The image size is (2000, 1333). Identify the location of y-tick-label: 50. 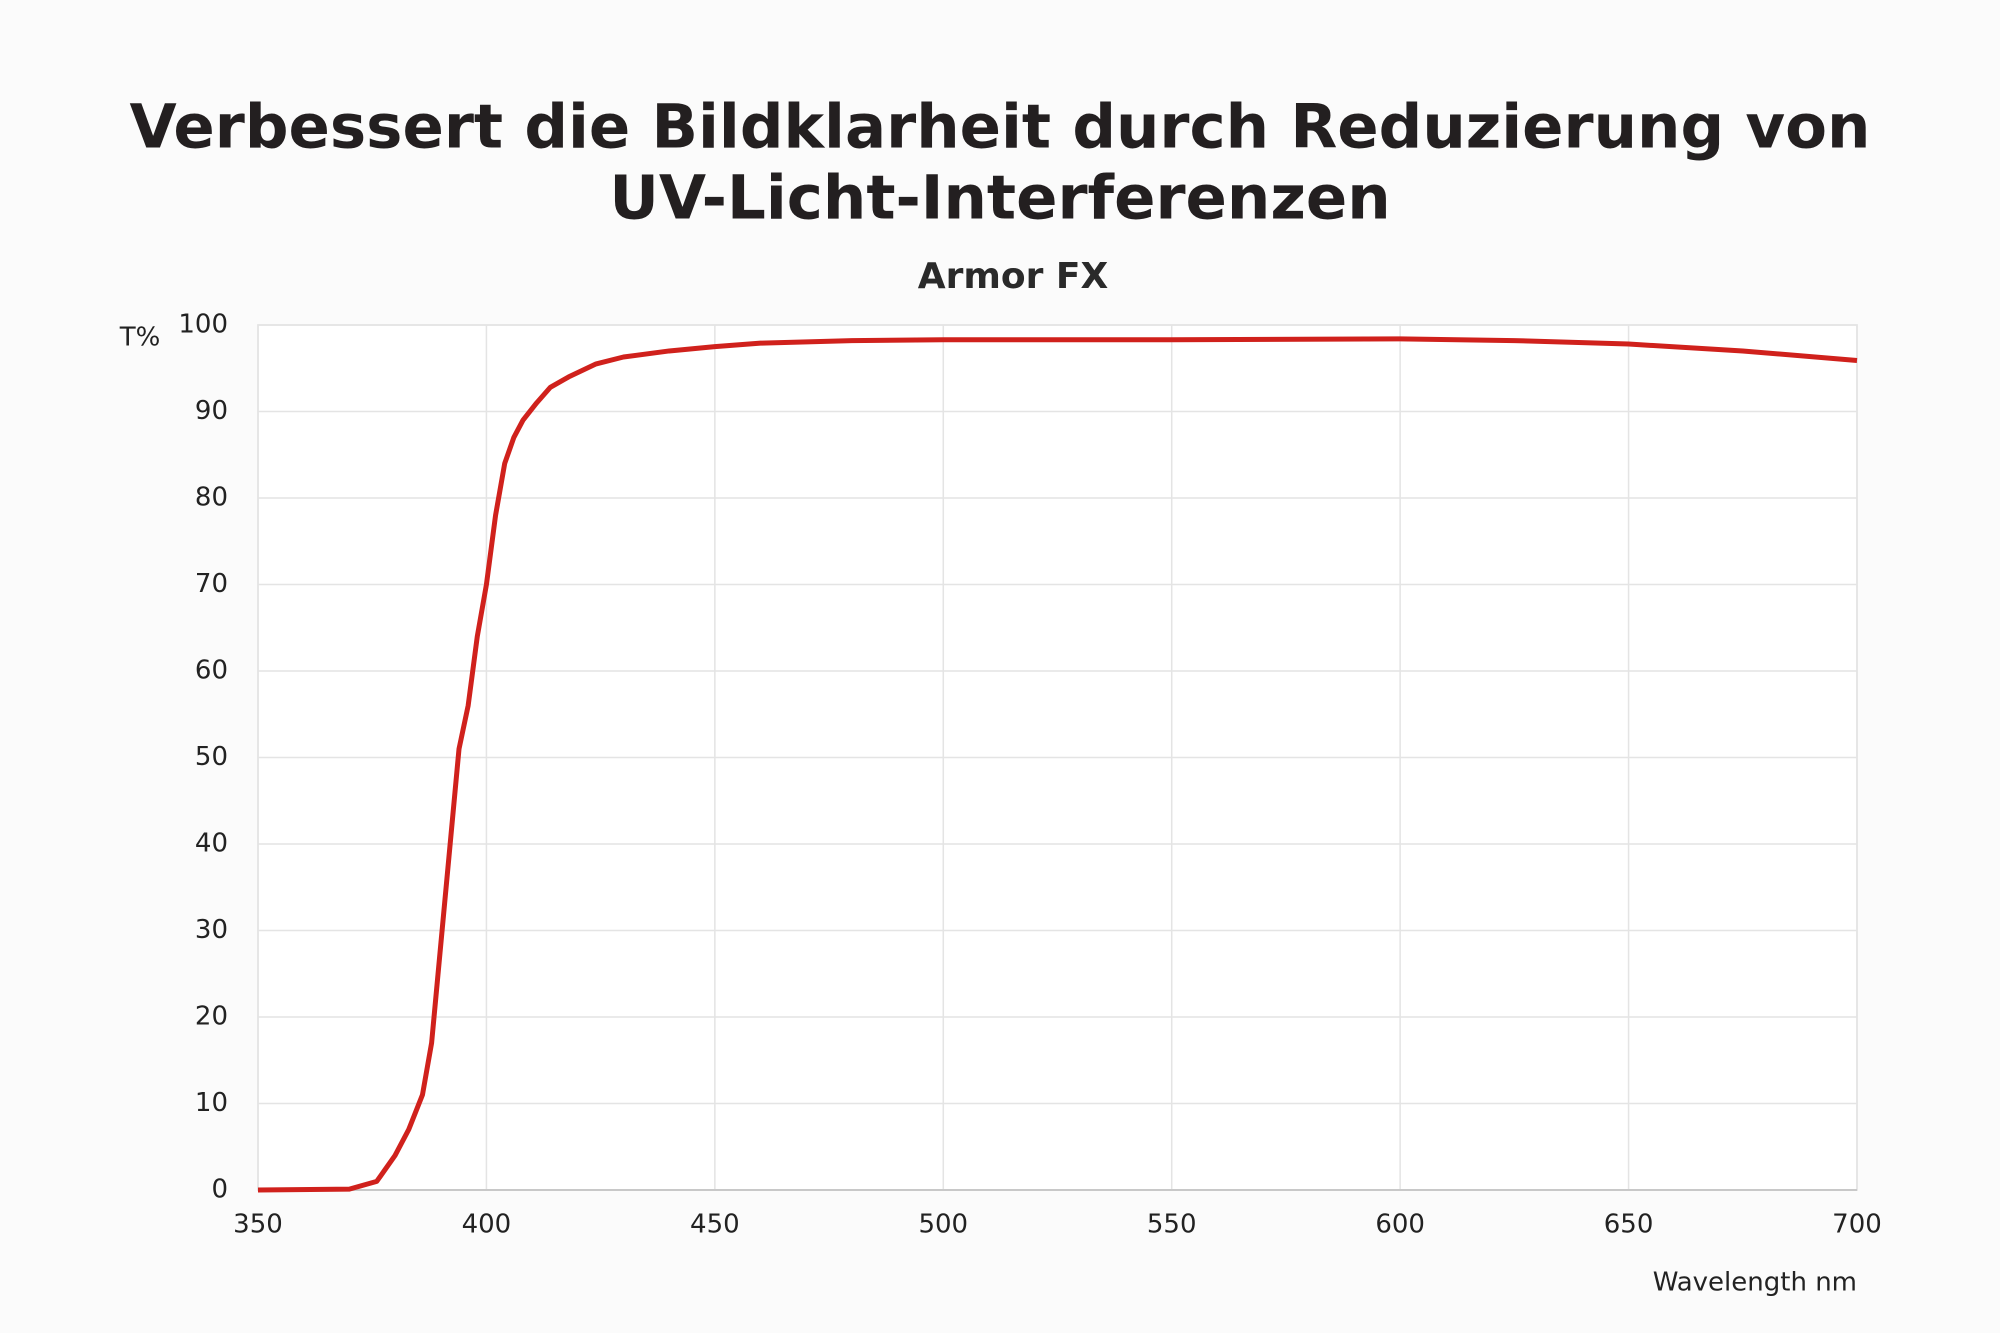
(211, 757).